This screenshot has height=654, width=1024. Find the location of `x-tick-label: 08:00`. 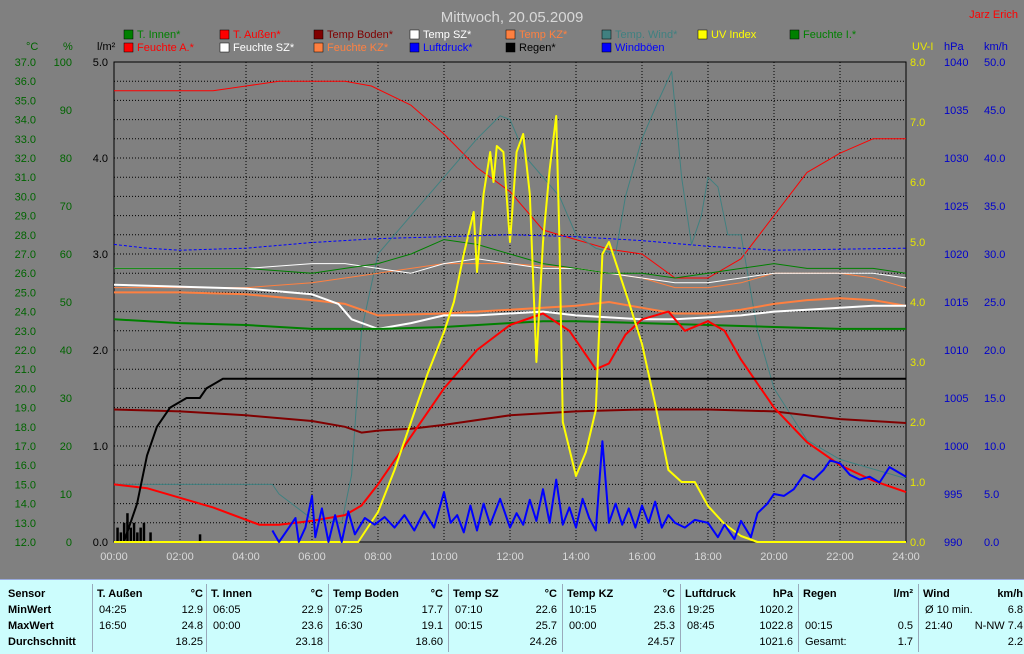

x-tick-label: 08:00 is located at coordinates (378, 557).